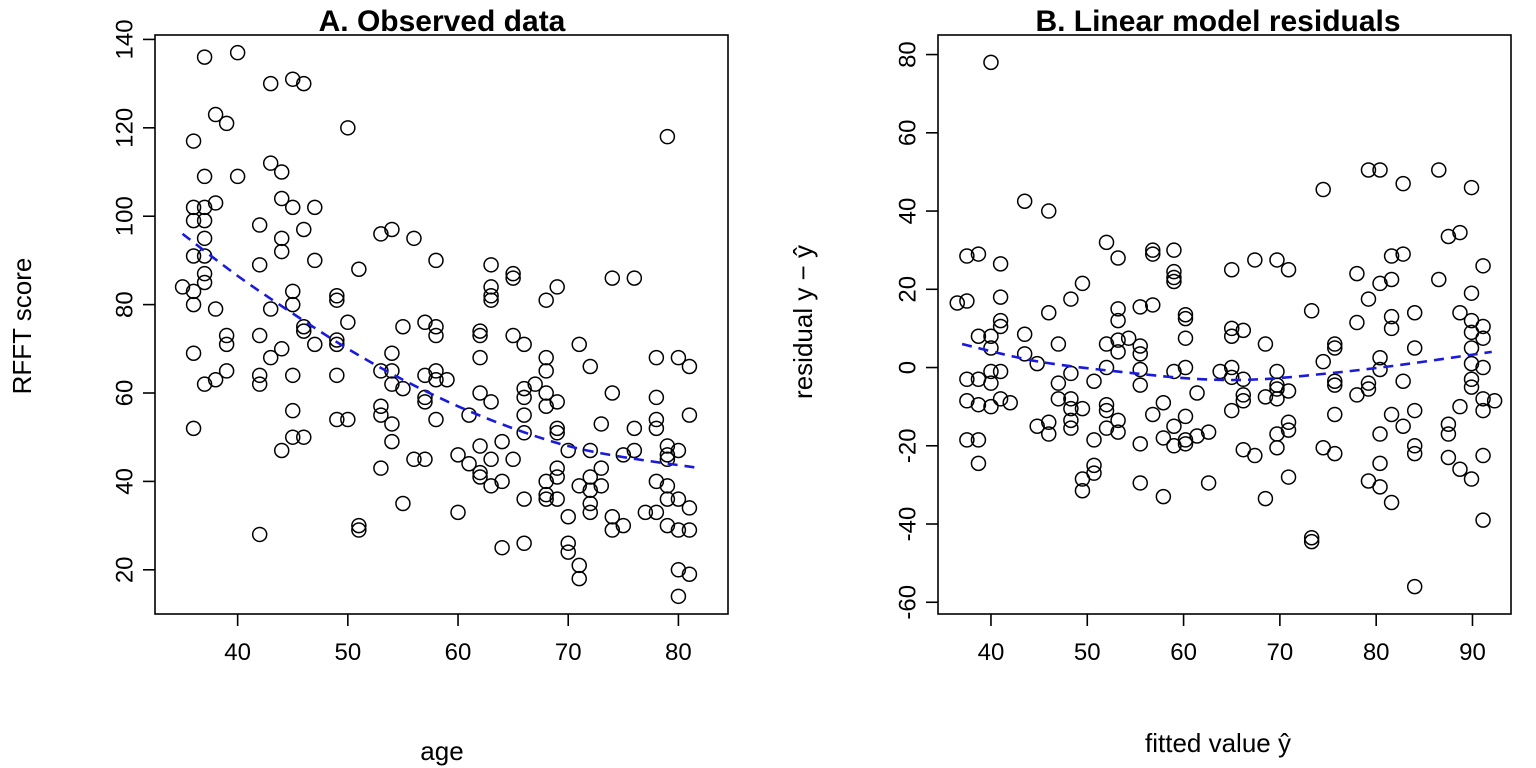 This screenshot has height=768, width=1536. I want to click on panel-b-y-label: residual y − ŷ, so click(803, 322).